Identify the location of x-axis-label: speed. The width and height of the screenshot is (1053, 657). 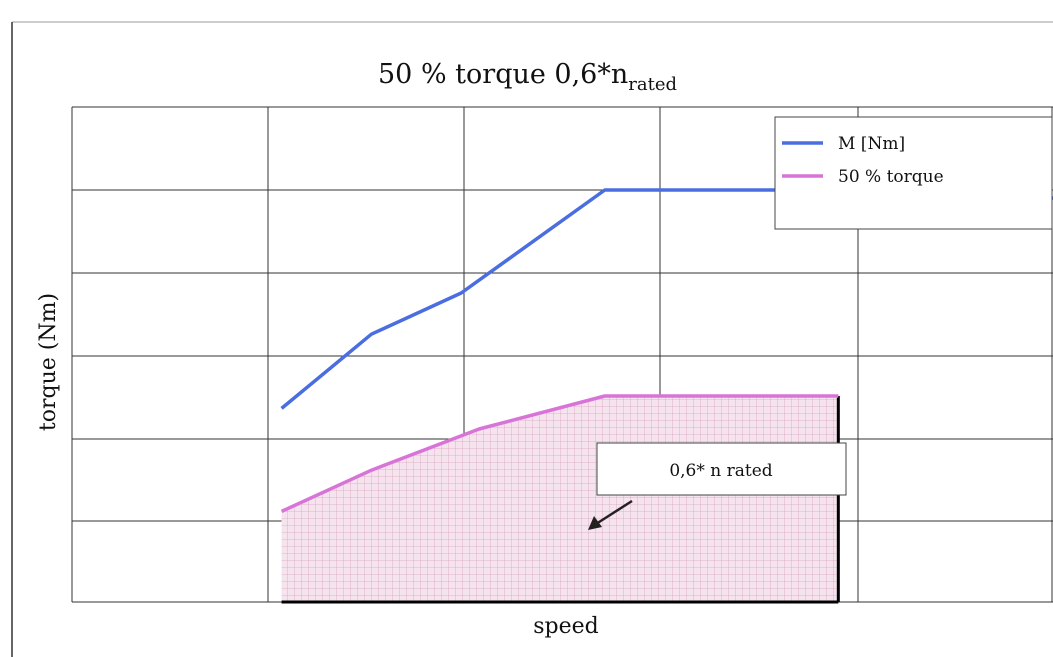
(566, 626).